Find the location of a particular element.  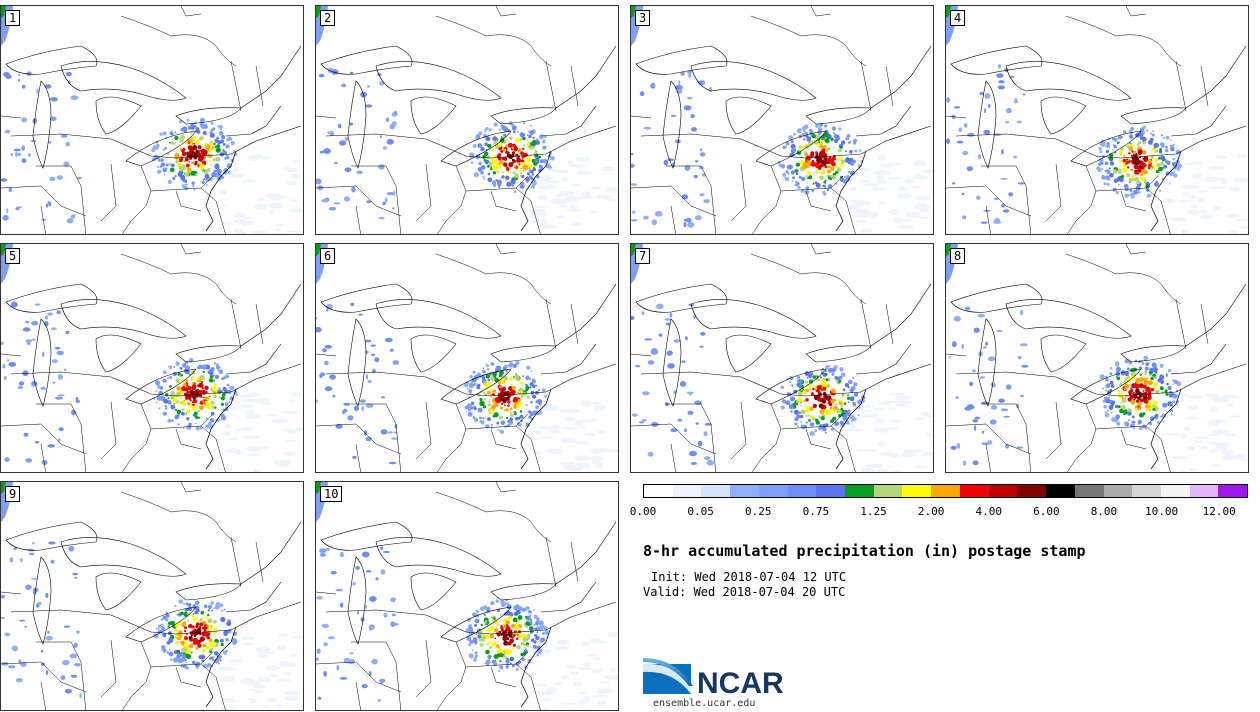

member-number-label: 5 is located at coordinates (13, 256).